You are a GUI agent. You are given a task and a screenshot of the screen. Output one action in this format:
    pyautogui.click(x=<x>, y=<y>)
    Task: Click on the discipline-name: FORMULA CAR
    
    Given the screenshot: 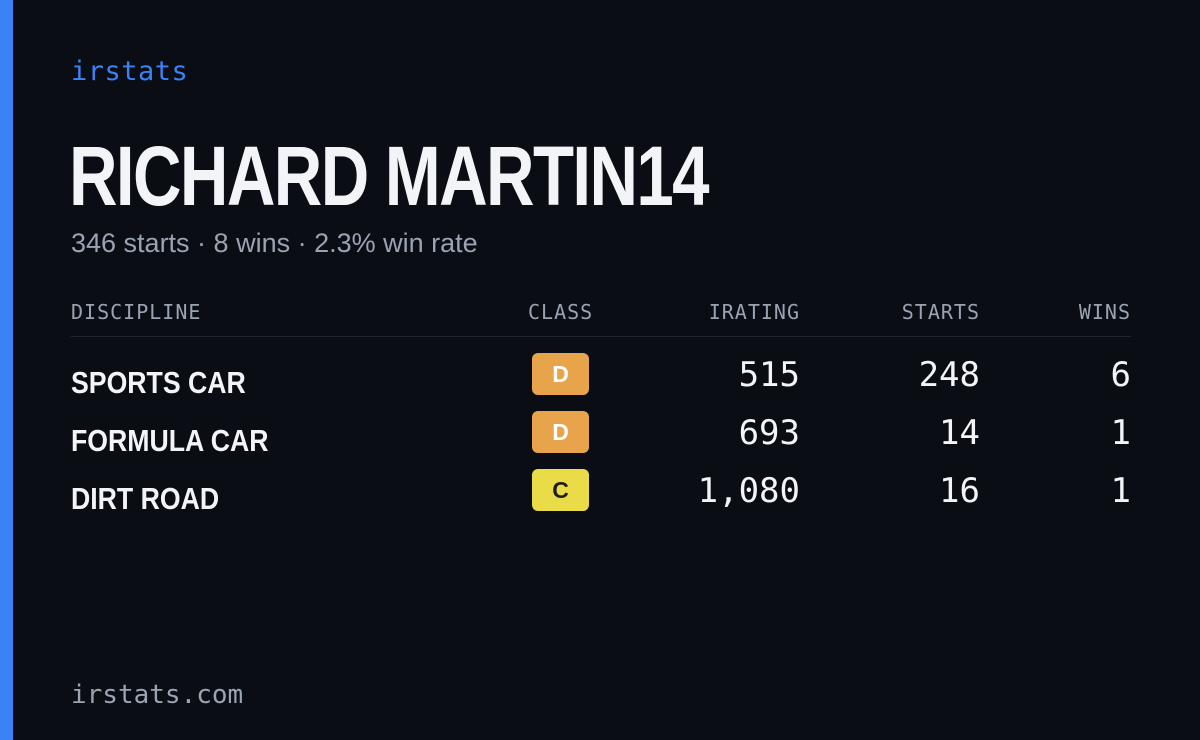 What is the action you would take?
    pyautogui.click(x=170, y=440)
    